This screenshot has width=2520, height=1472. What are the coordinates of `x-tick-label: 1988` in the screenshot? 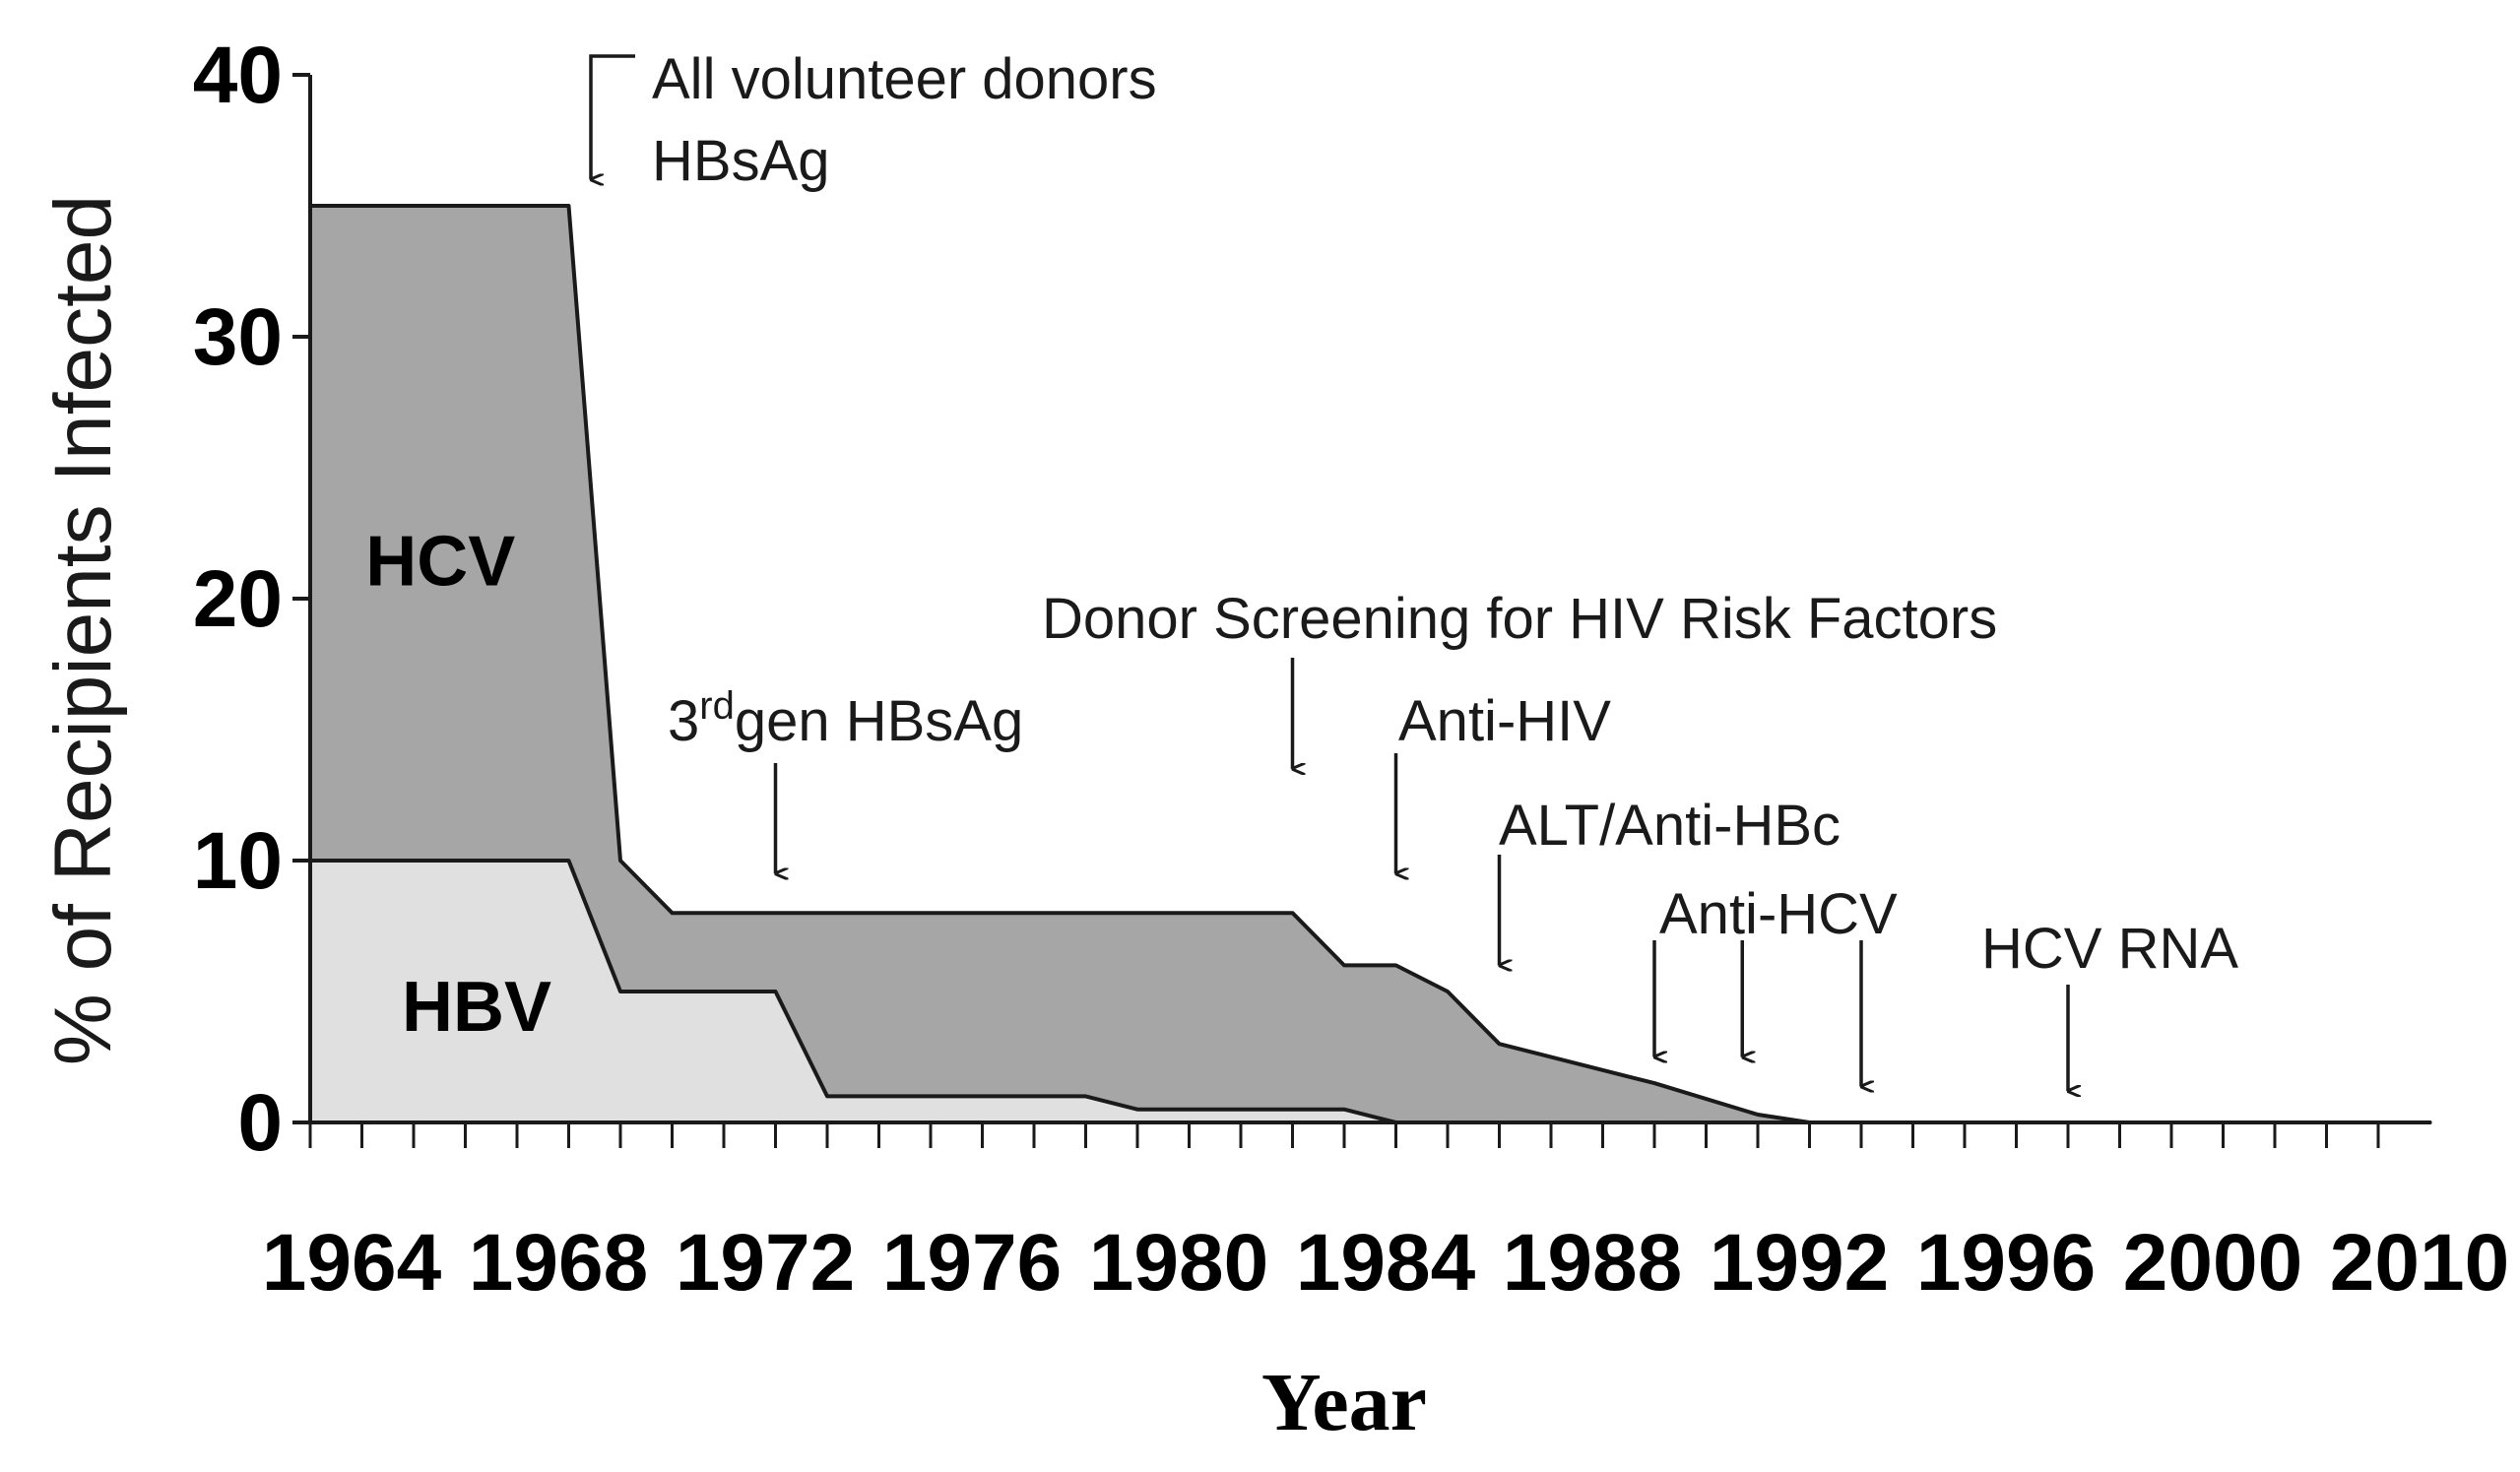 It's located at (1592, 1263).